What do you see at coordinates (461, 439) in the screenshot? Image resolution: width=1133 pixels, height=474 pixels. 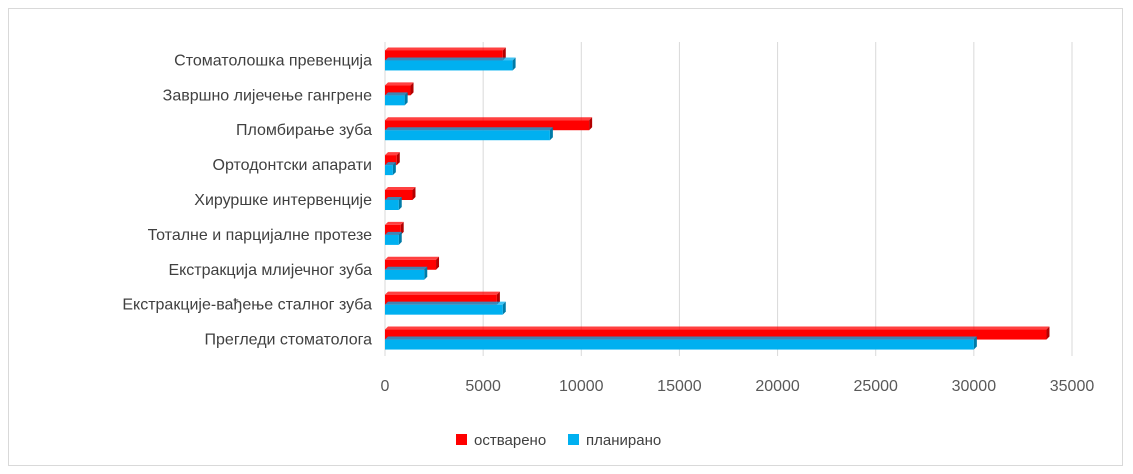 I see `legend-swatch-ostvareno` at bounding box center [461, 439].